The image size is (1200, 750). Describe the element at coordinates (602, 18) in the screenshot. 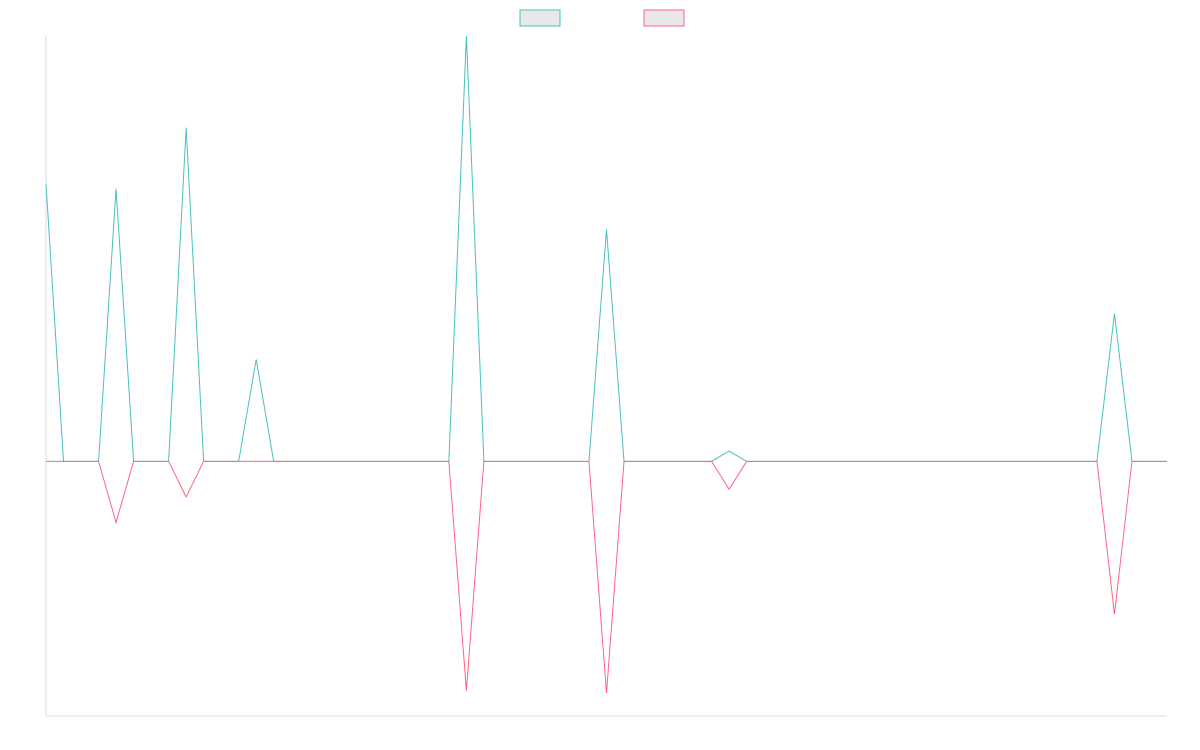

I see `legend` at that location.